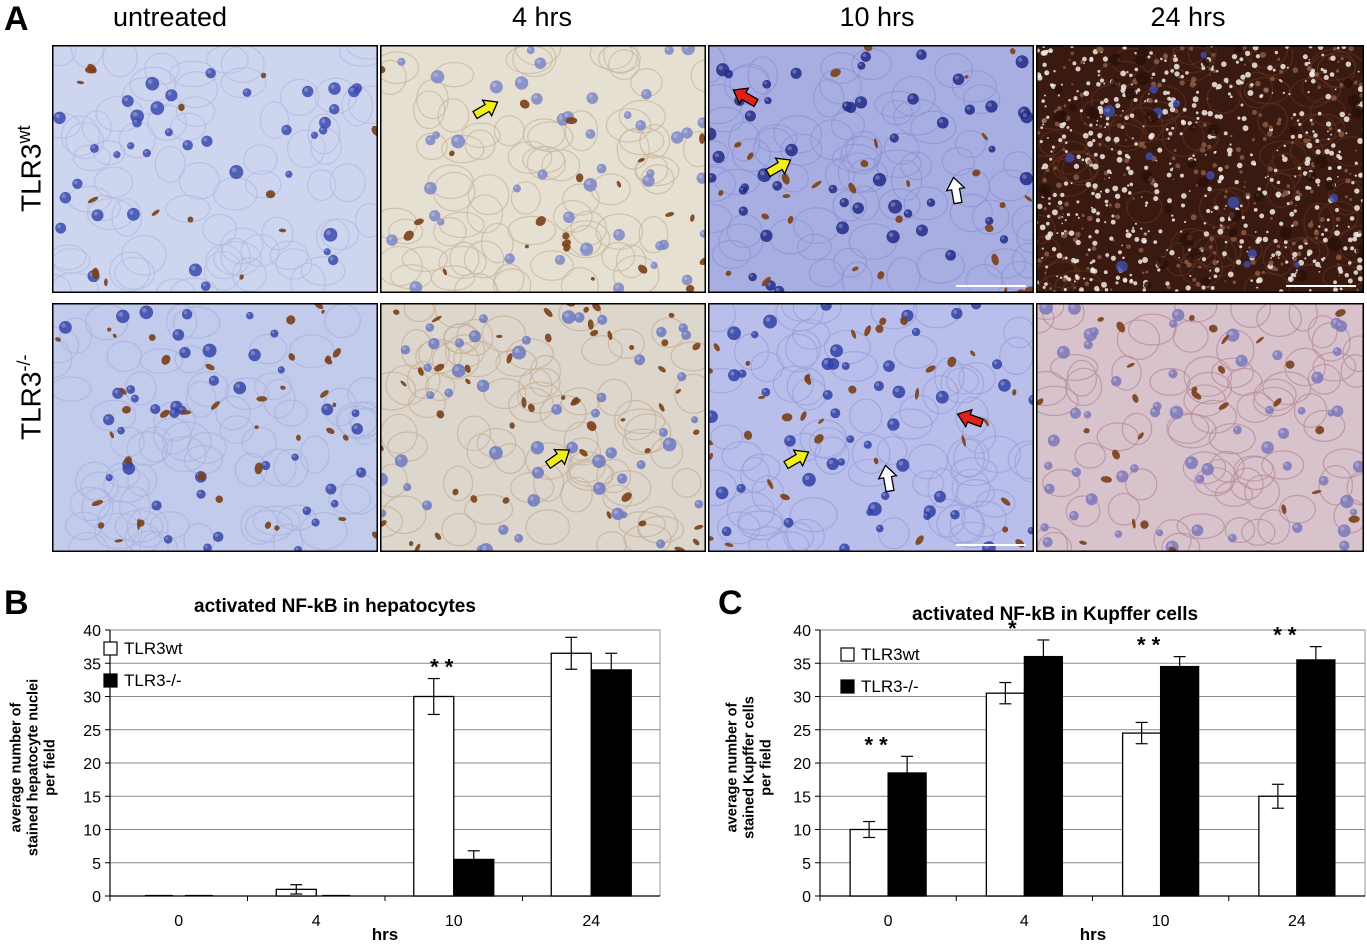  What do you see at coordinates (1200, 169) in the screenshot?
I see `micrograph-r1-c4` at bounding box center [1200, 169].